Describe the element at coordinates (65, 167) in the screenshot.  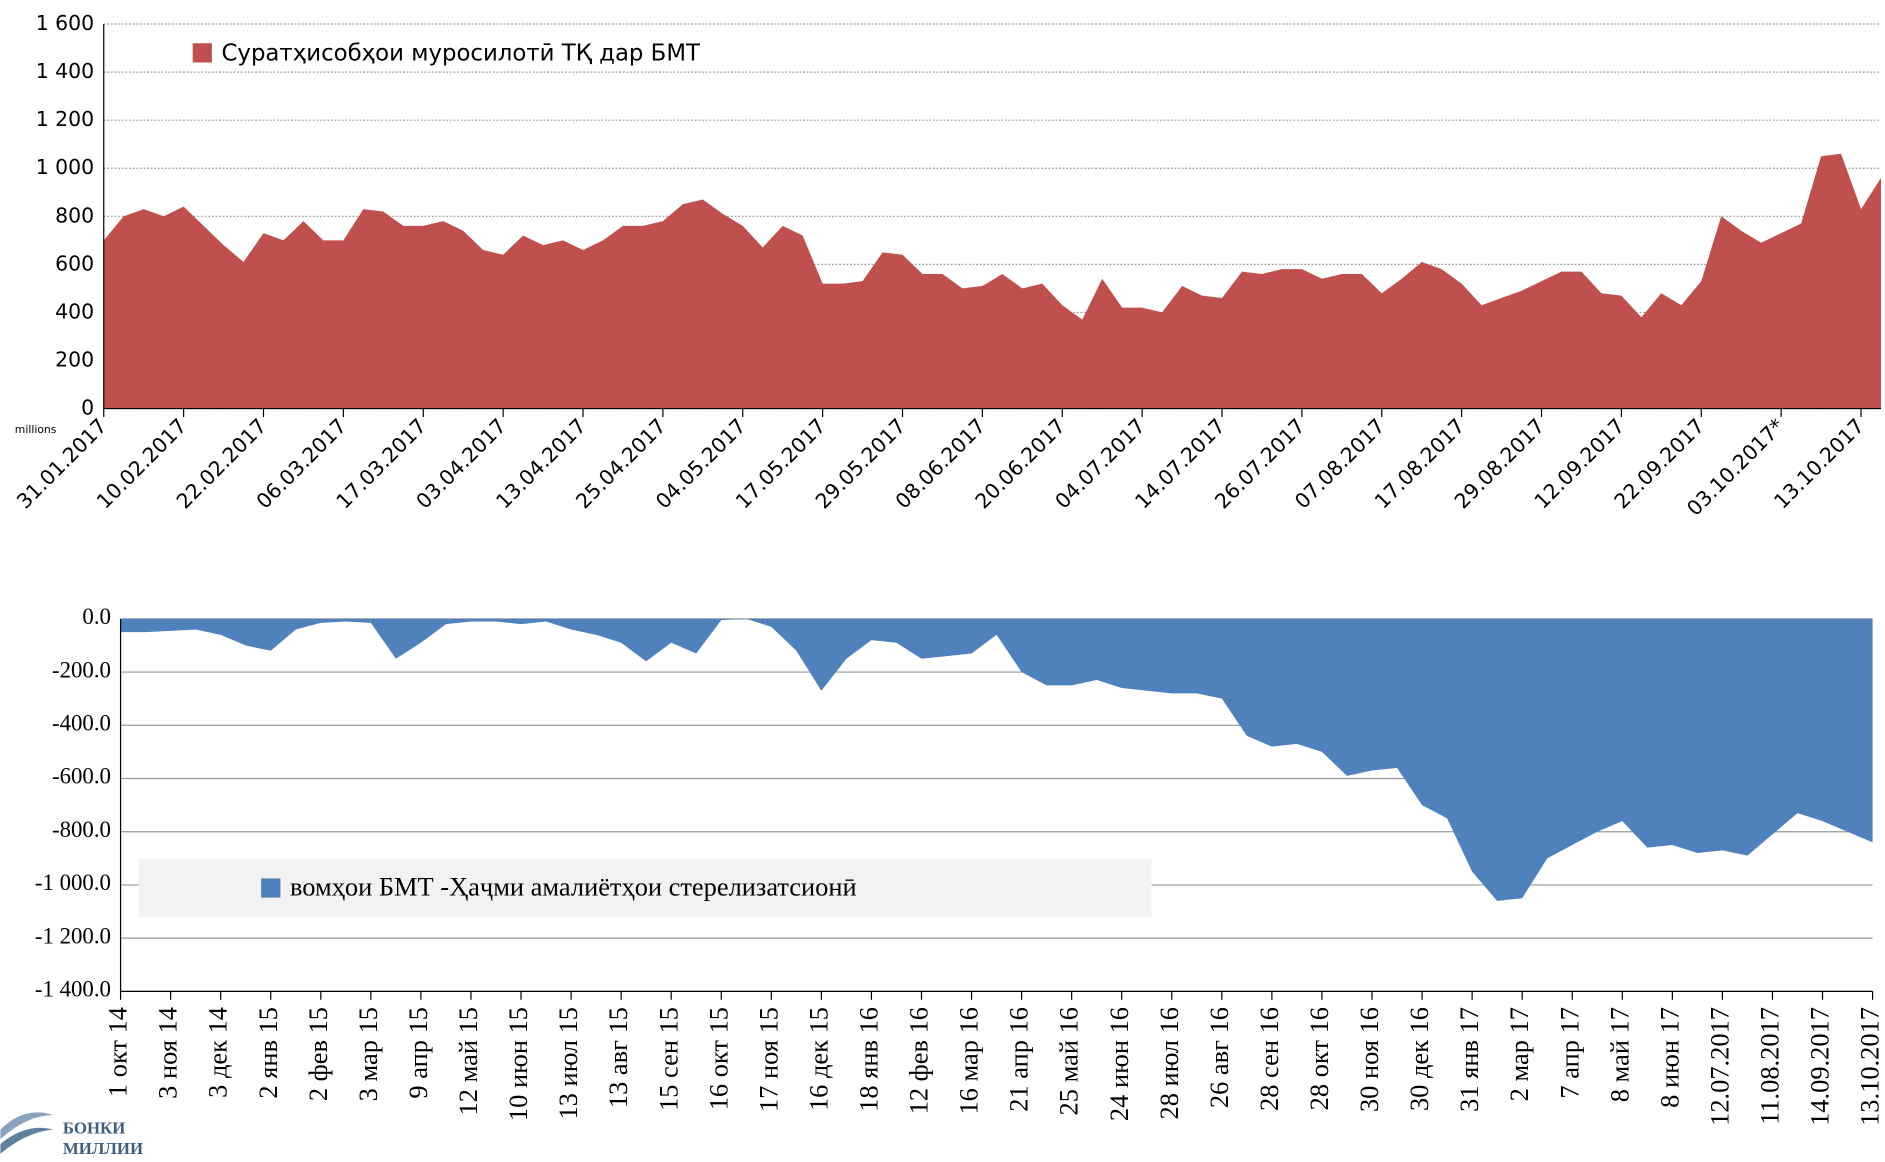
I see `y-tick-label: 1 000` at that location.